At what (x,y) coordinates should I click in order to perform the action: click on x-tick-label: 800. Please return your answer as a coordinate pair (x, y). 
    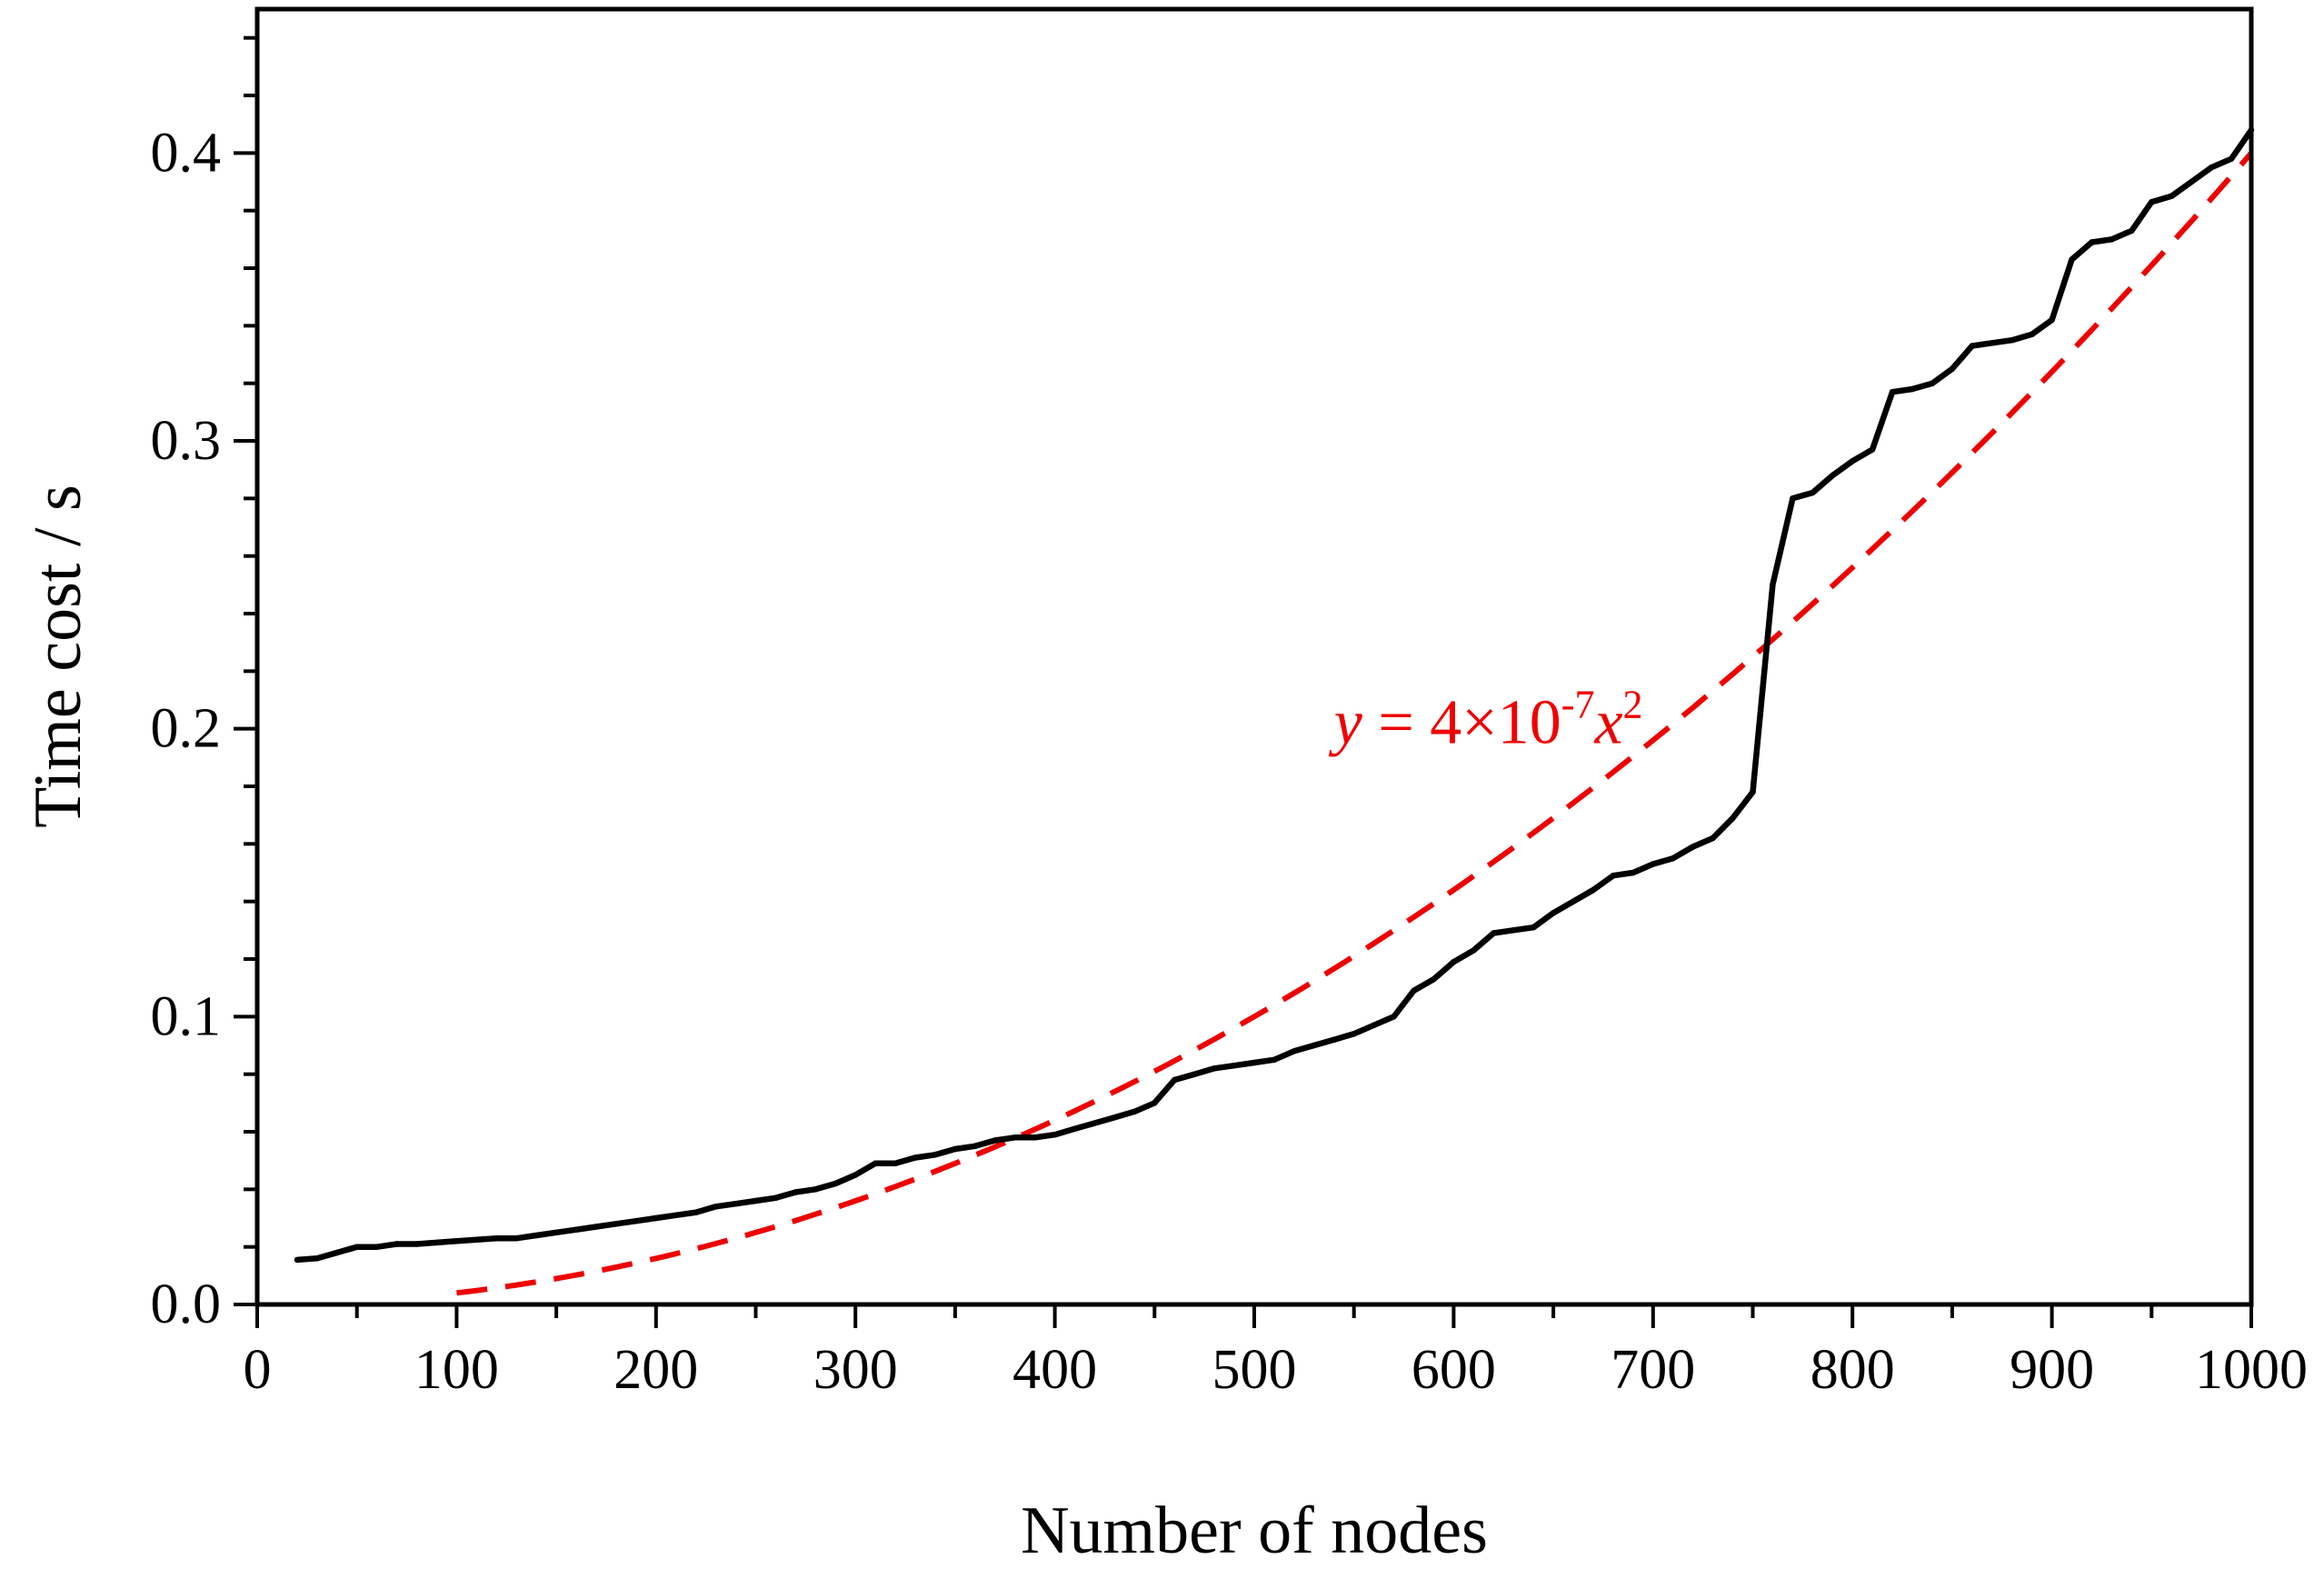
    Looking at the image, I should click on (1852, 1370).